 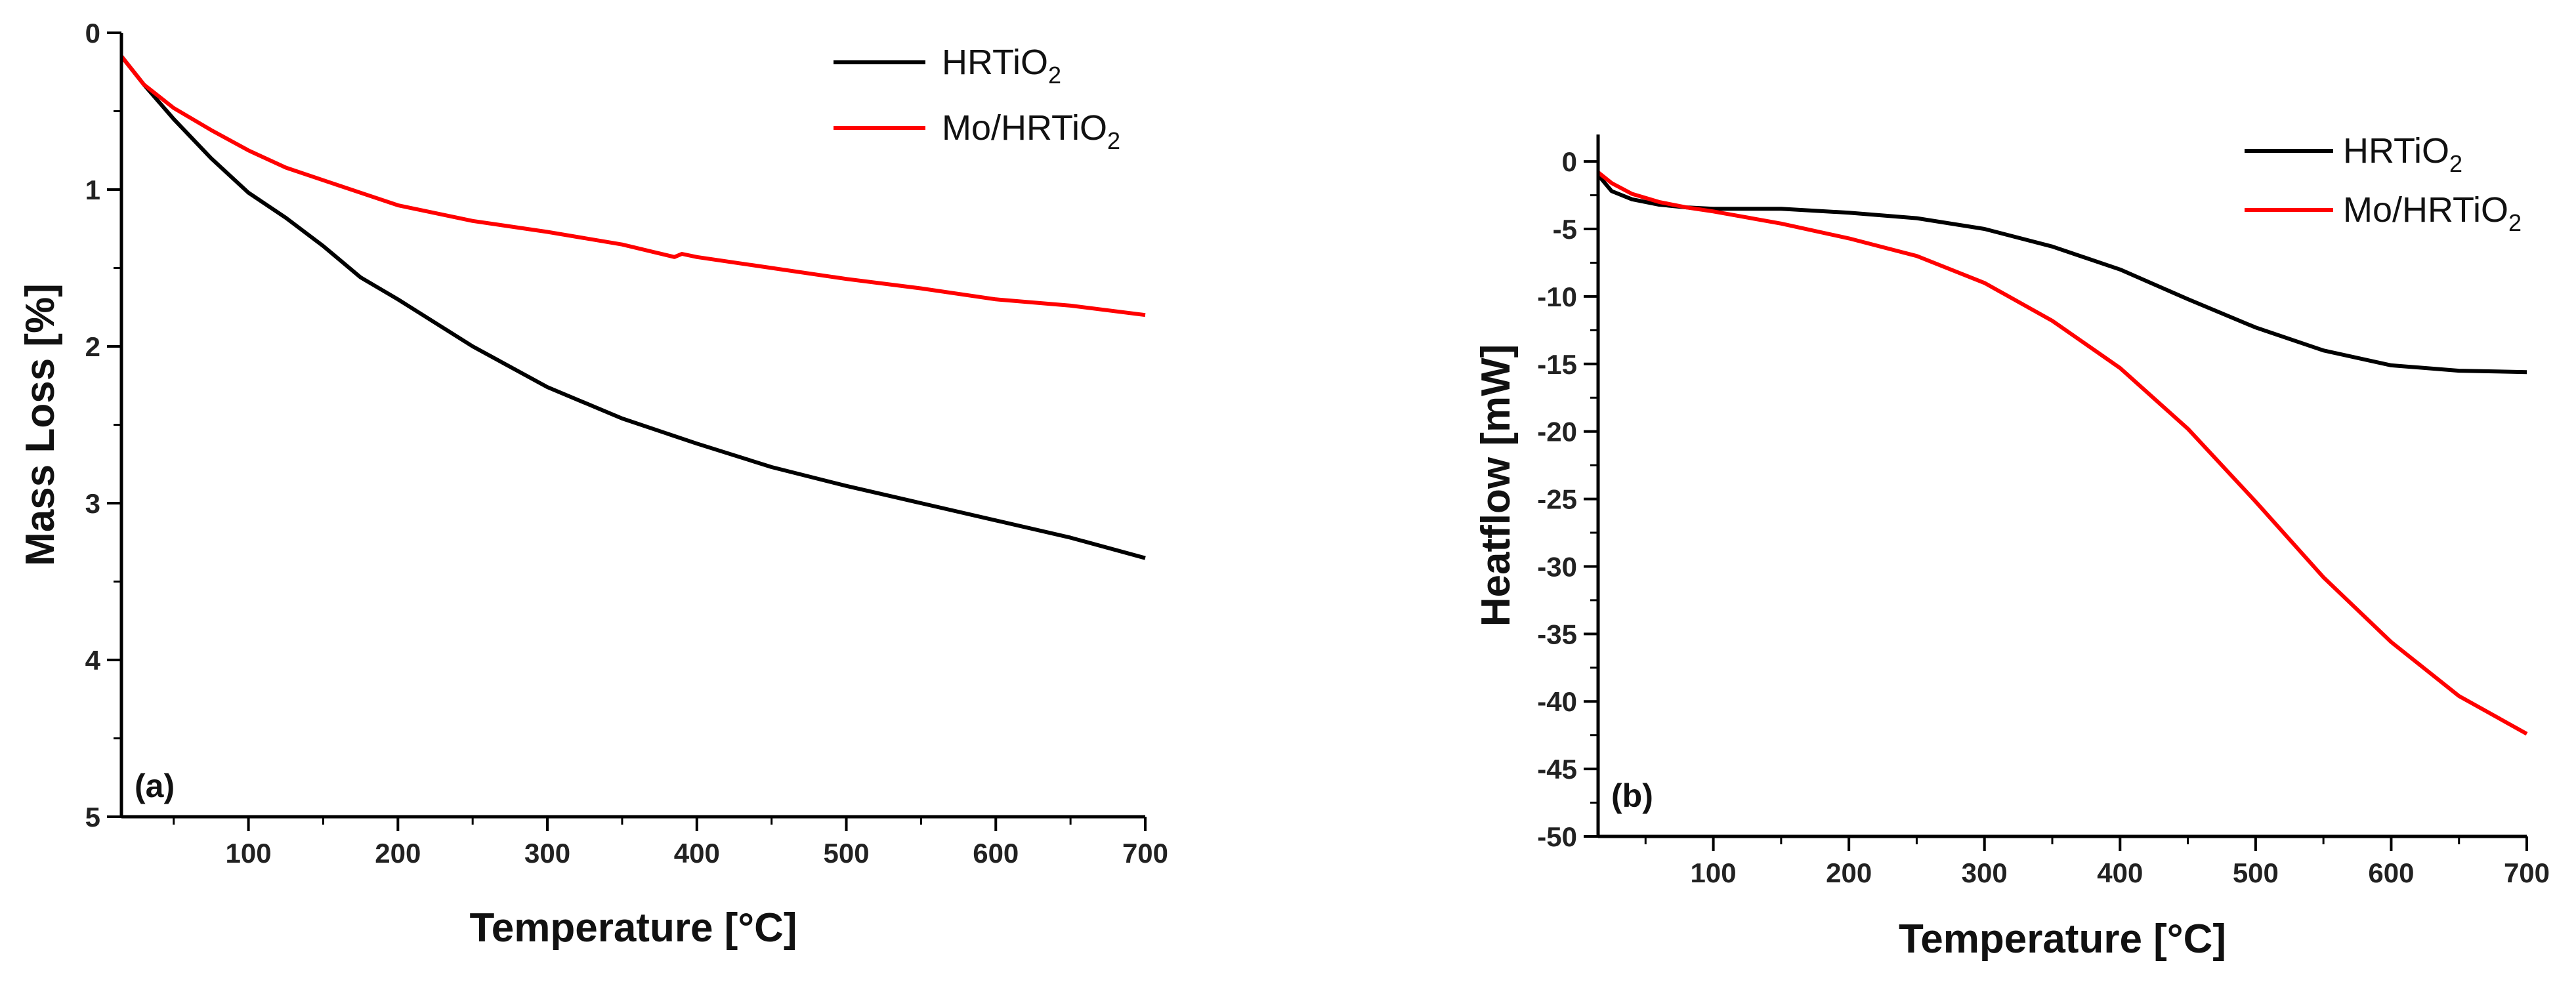 What do you see at coordinates (633, 928) in the screenshot?
I see `panel-a-x-axis-title: Temperature [°C]` at bounding box center [633, 928].